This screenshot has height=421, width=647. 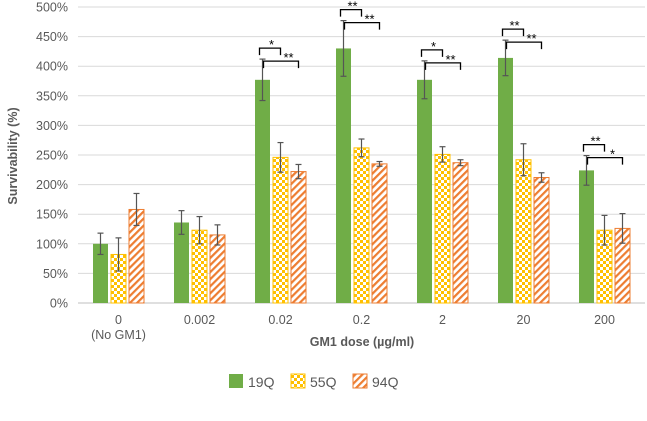 I want to click on legend-swatch-55q, so click(x=298, y=381).